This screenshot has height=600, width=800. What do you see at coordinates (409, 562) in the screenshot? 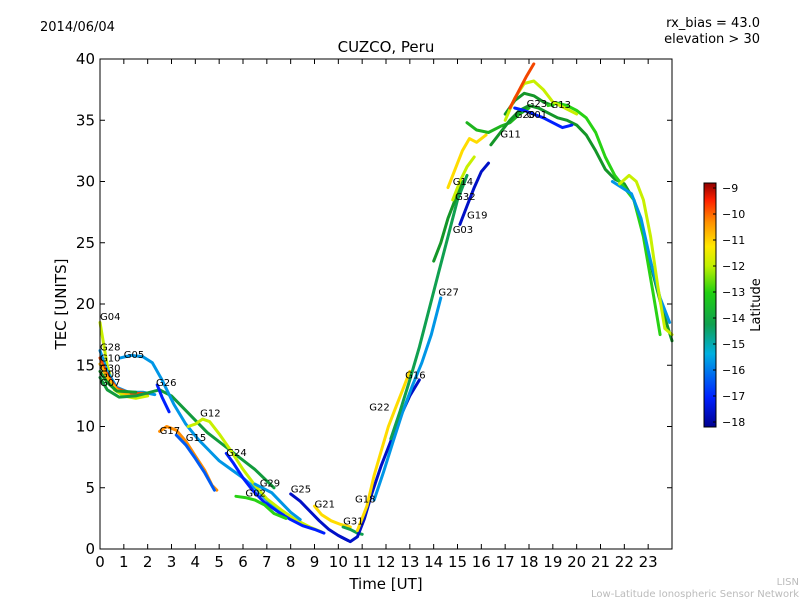
I see `x-tick-label: 13` at bounding box center [409, 562].